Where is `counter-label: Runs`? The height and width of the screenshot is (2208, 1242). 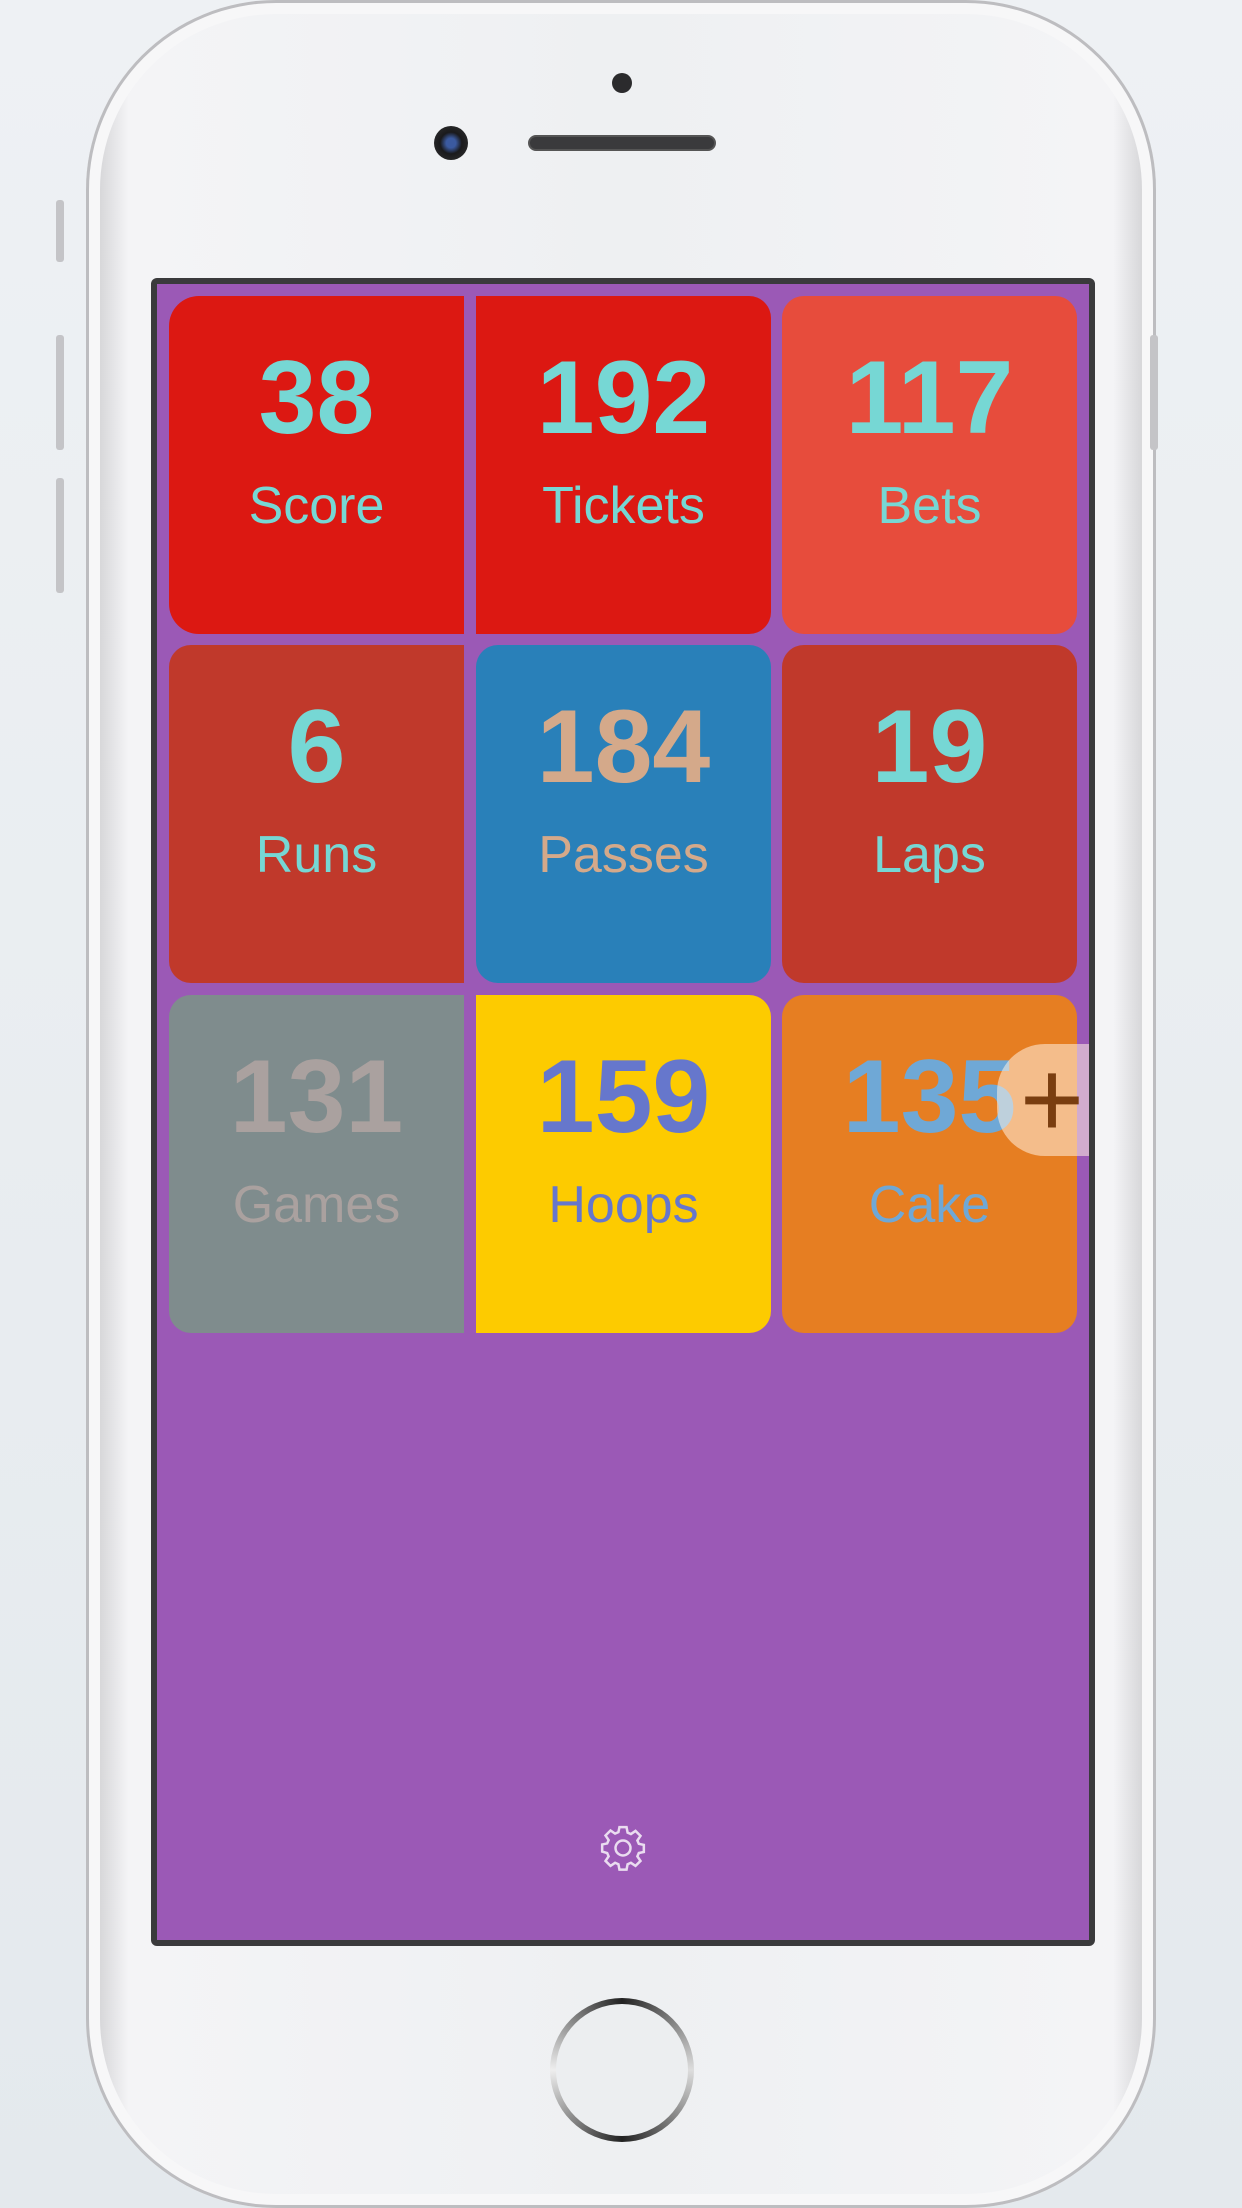 counter-label: Runs is located at coordinates (316, 855).